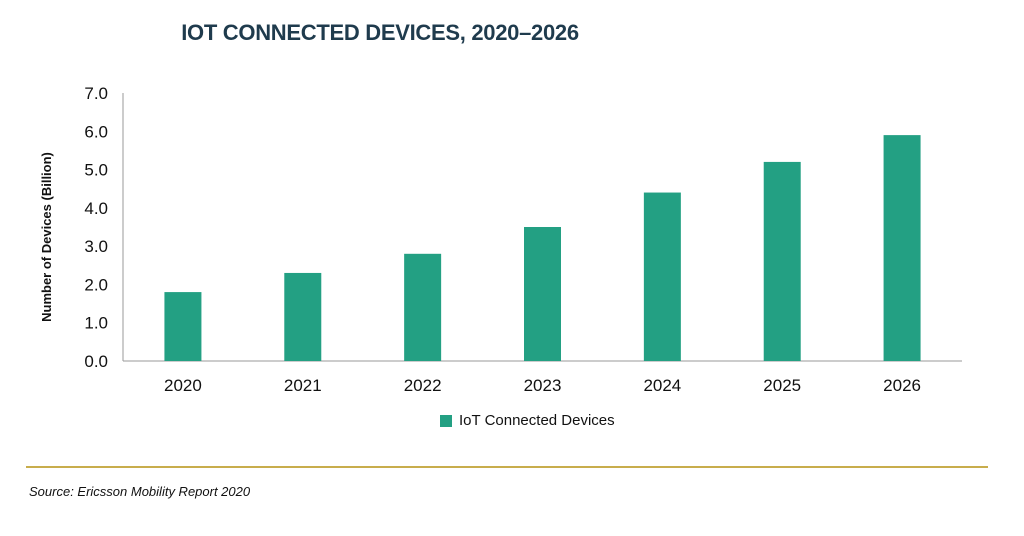 This screenshot has width=1024, height=536. What do you see at coordinates (423, 385) in the screenshot?
I see `x-tick-label: 2022` at bounding box center [423, 385].